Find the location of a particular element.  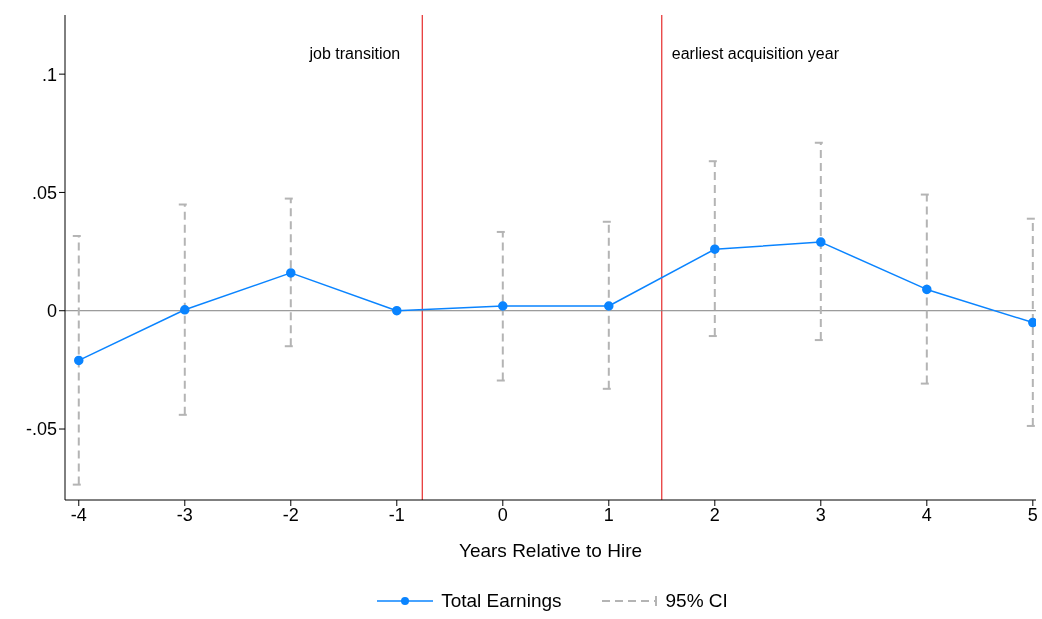

y-tick-label: .05 is located at coordinates (44, 192).